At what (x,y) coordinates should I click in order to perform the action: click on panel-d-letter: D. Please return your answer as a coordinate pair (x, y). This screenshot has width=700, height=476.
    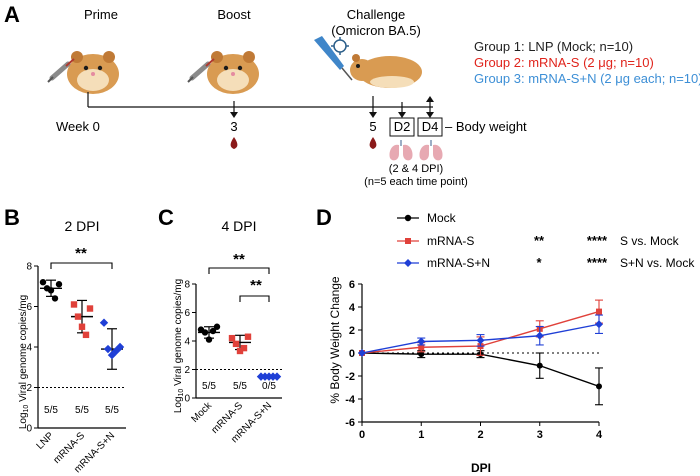
    Looking at the image, I should click on (324, 217).